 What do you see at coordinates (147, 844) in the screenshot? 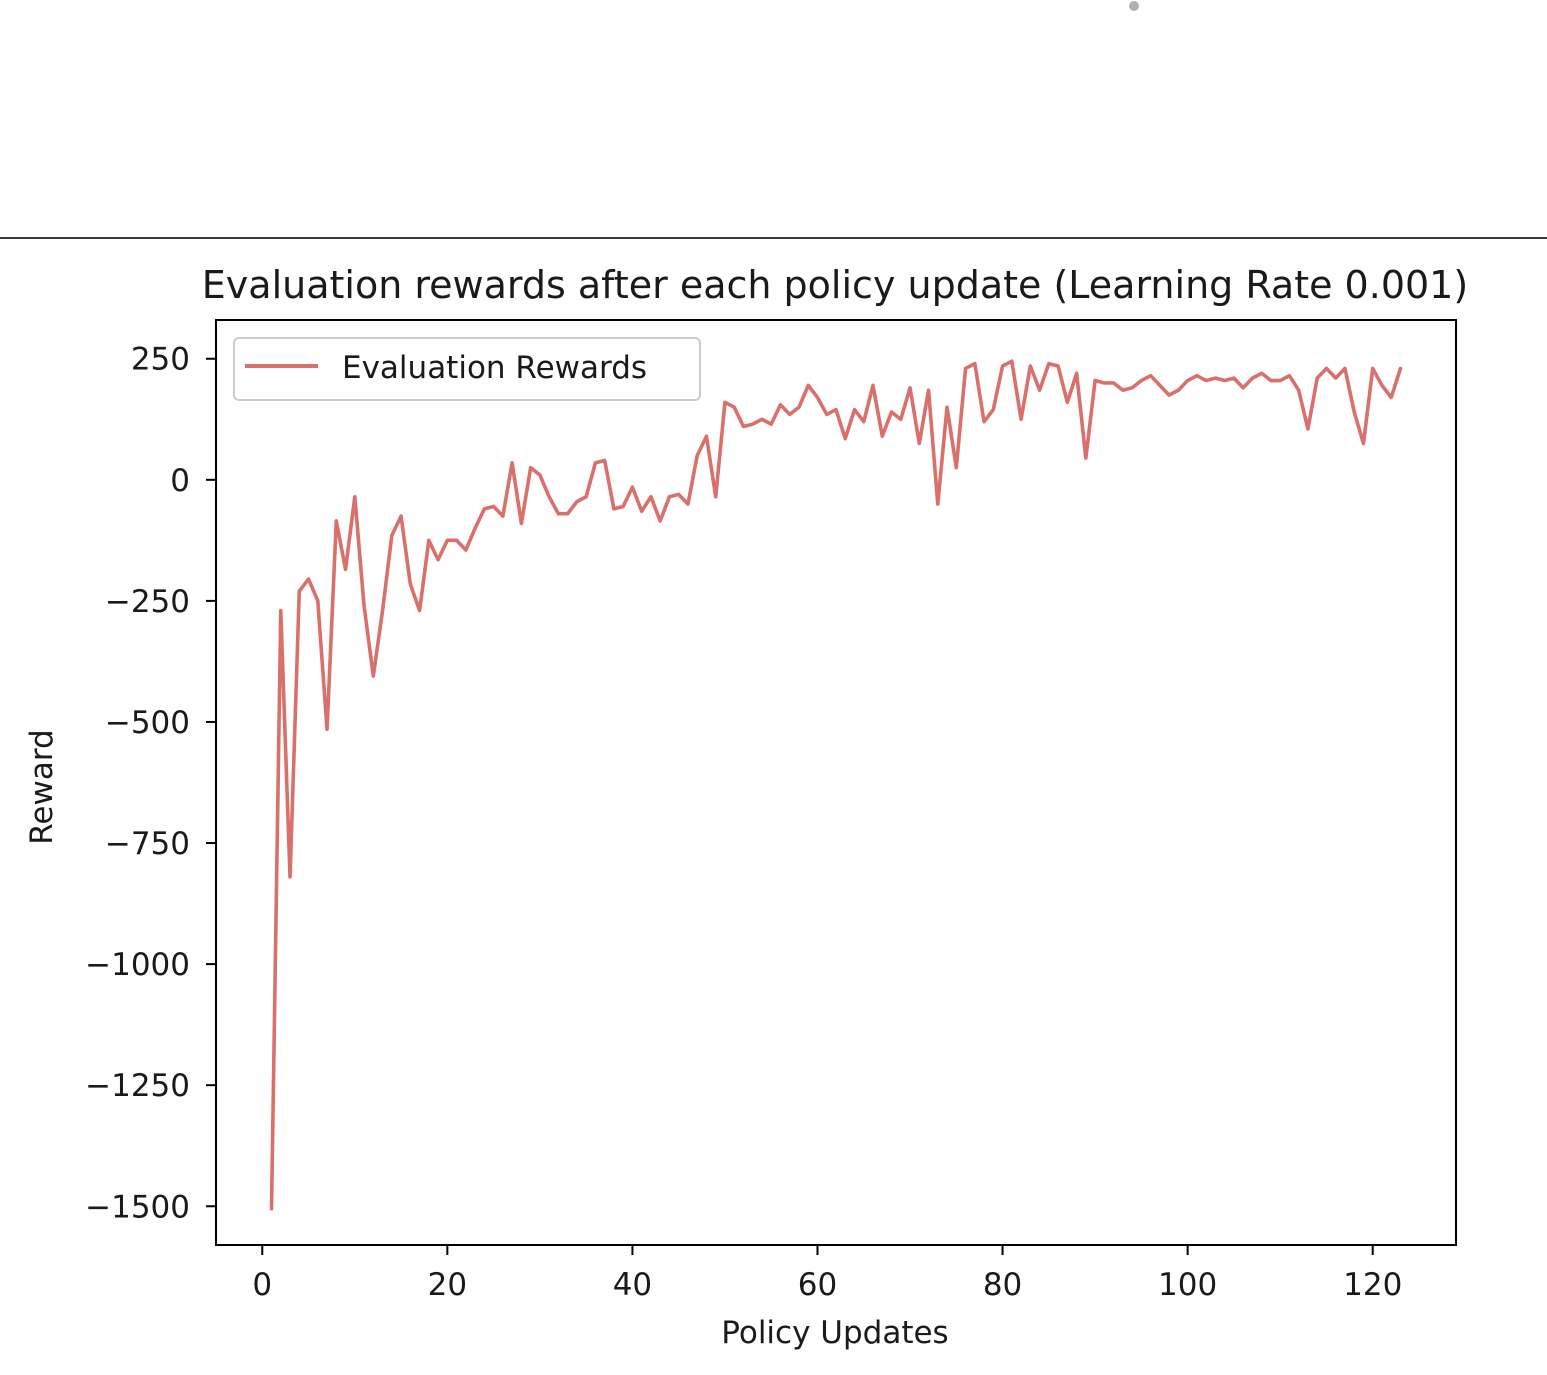
I see `y-tick-label: −750` at bounding box center [147, 844].